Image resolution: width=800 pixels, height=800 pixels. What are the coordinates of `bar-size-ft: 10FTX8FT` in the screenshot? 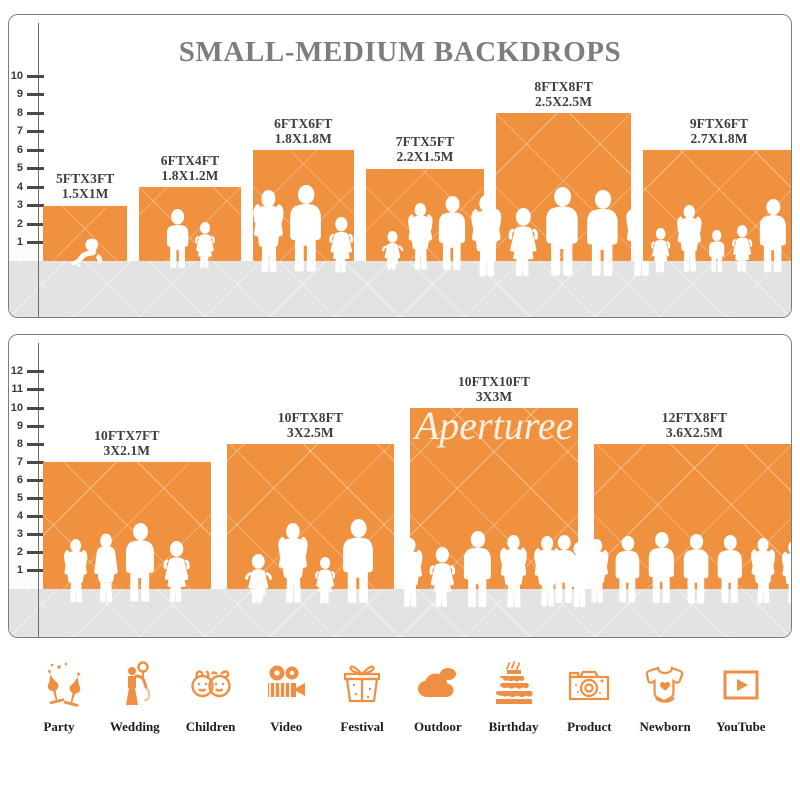 It's located at (310, 418).